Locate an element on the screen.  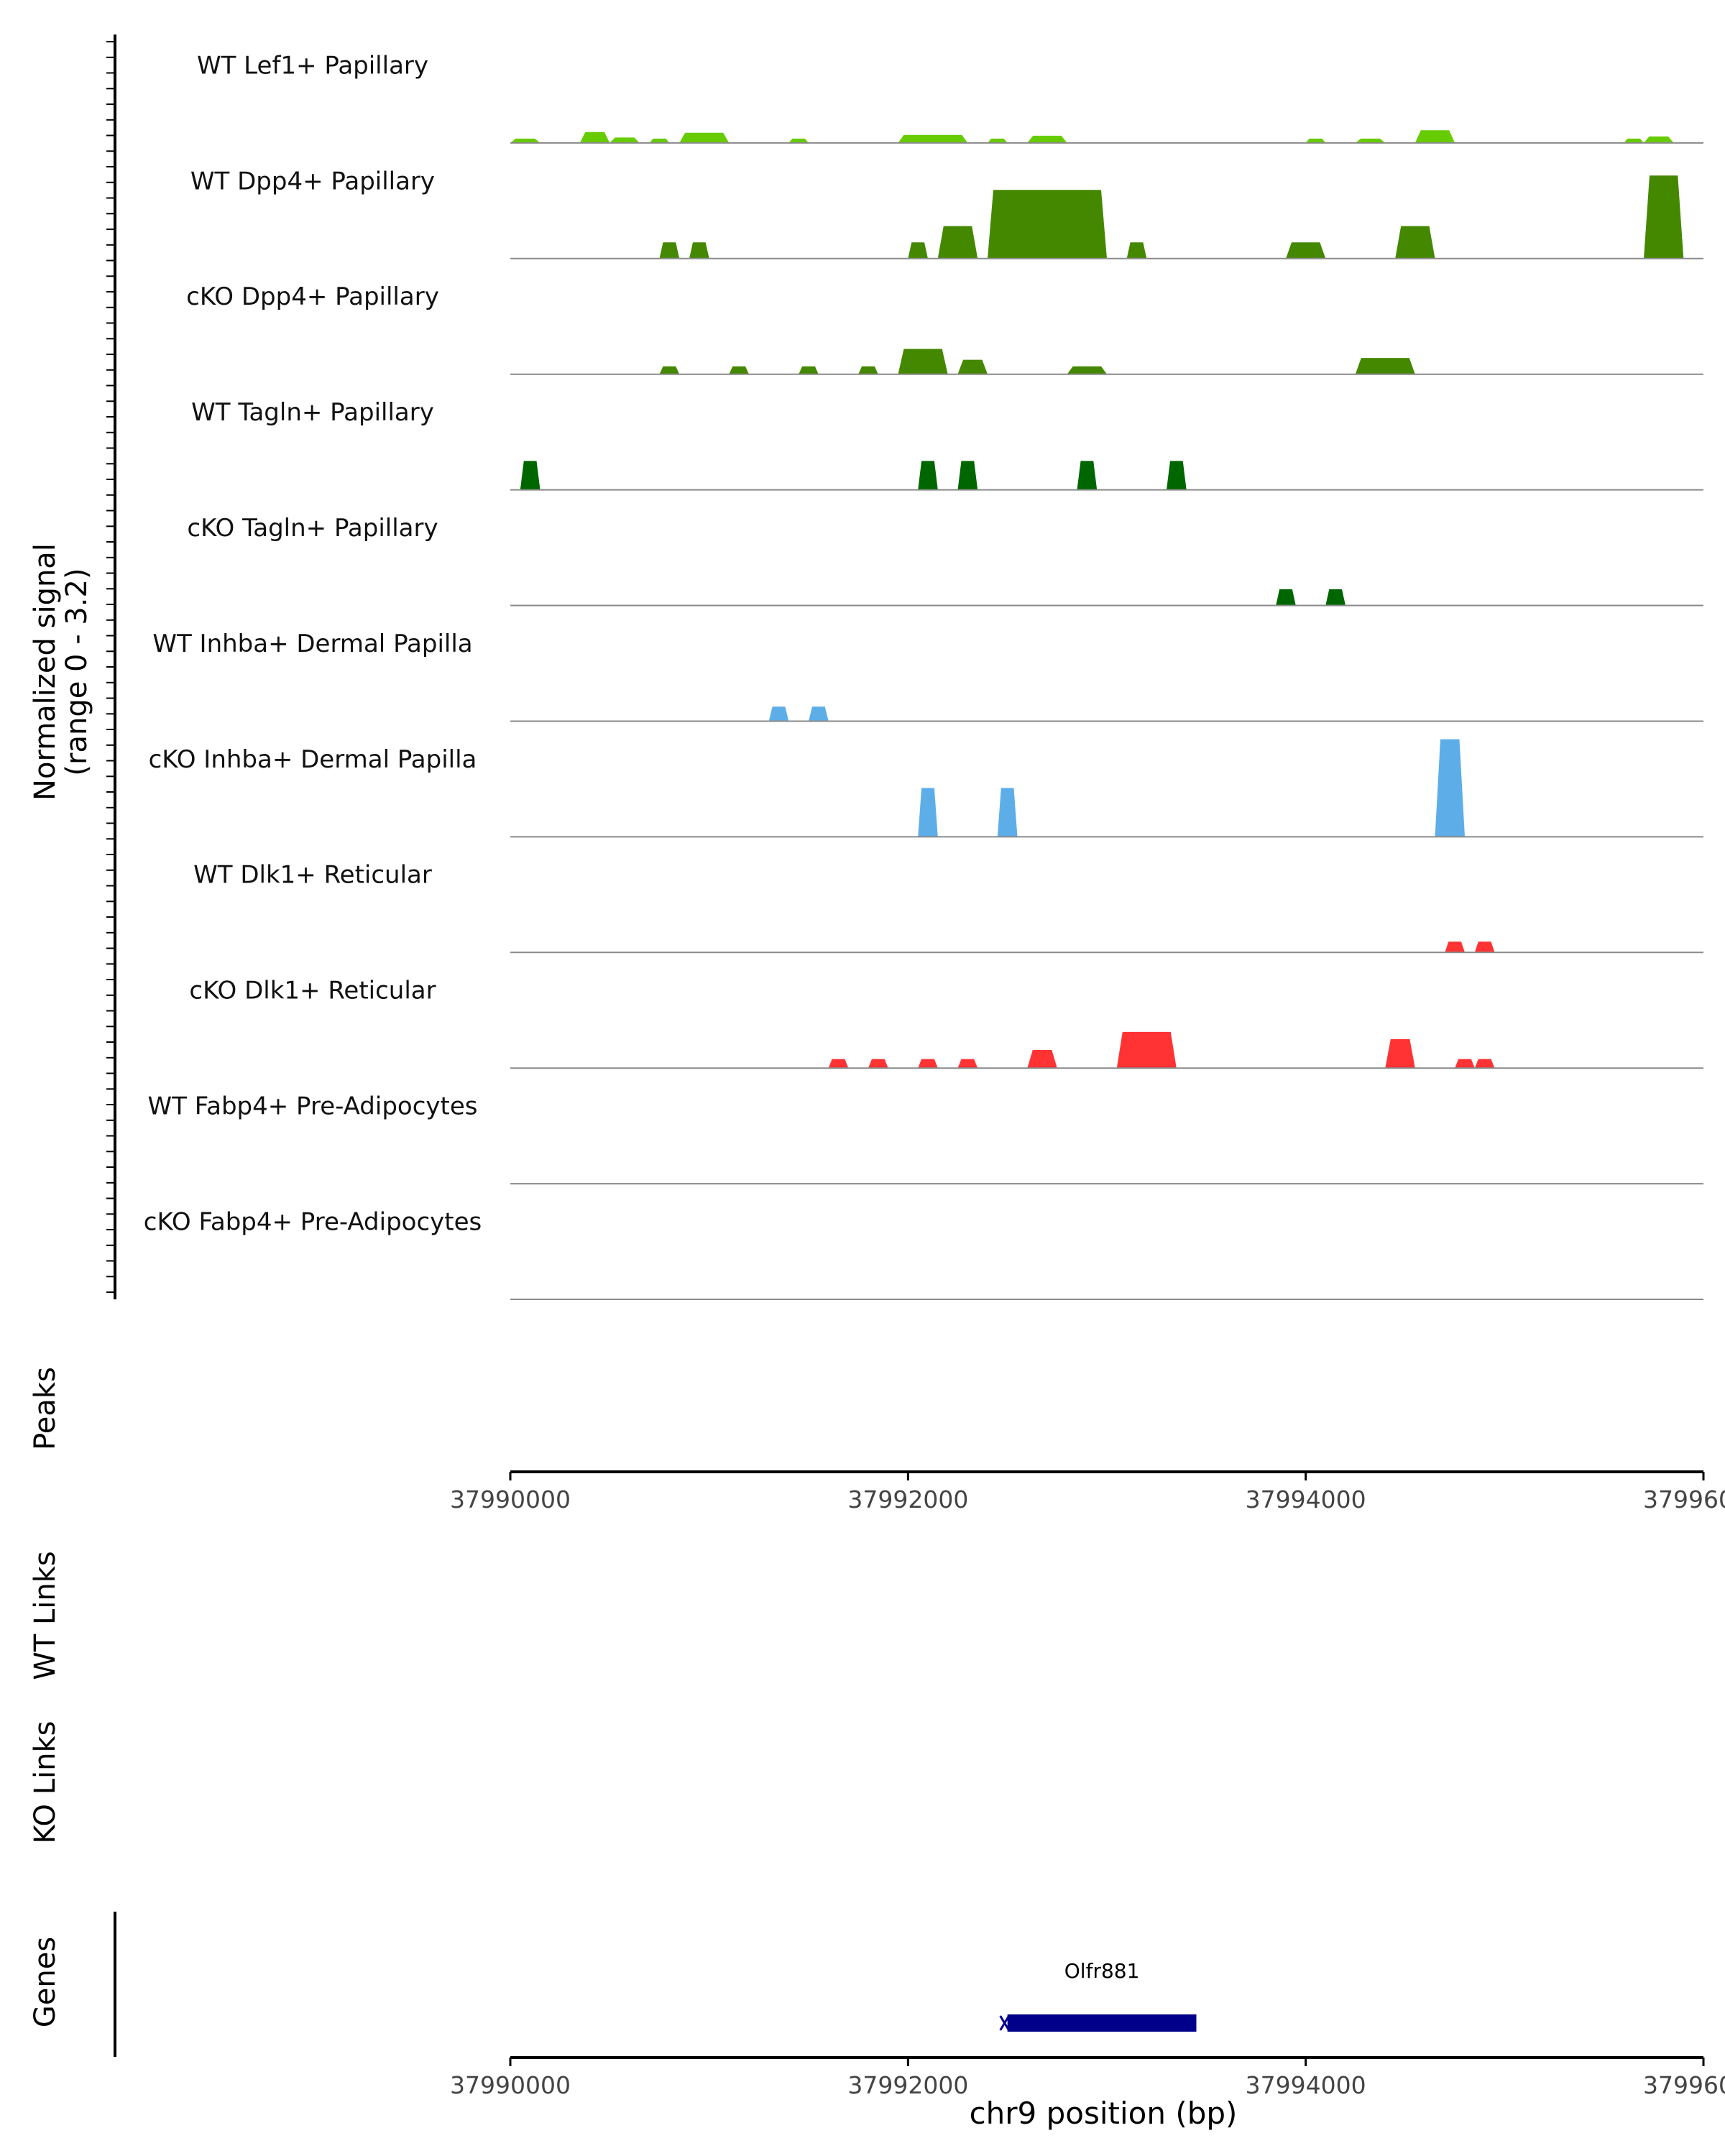
coverage-track: WT Fabp4+ Pre-Adipocytes is located at coordinates (925, 1138).